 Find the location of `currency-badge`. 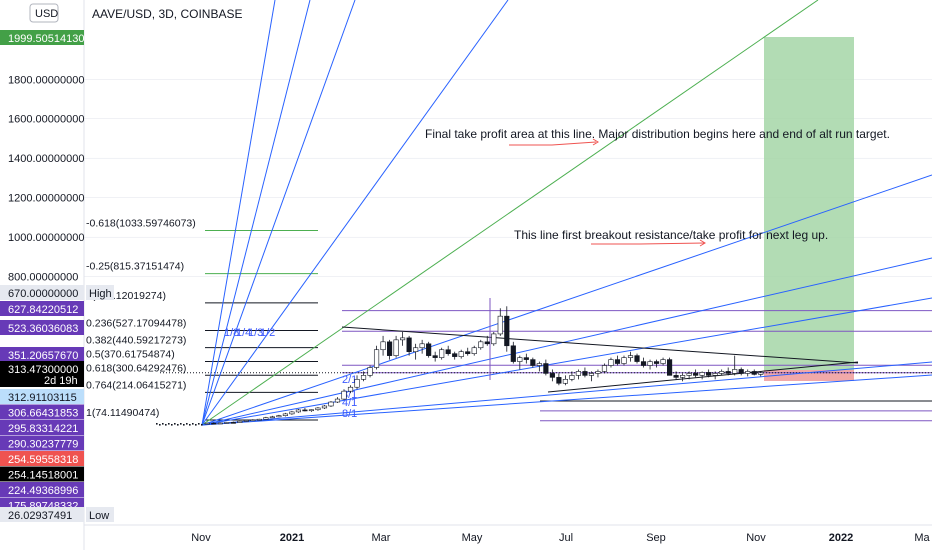

currency-badge is located at coordinates (44, 13).